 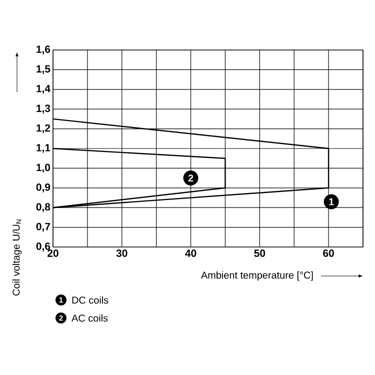 I want to click on x-tick-label: 50, so click(x=260, y=253).